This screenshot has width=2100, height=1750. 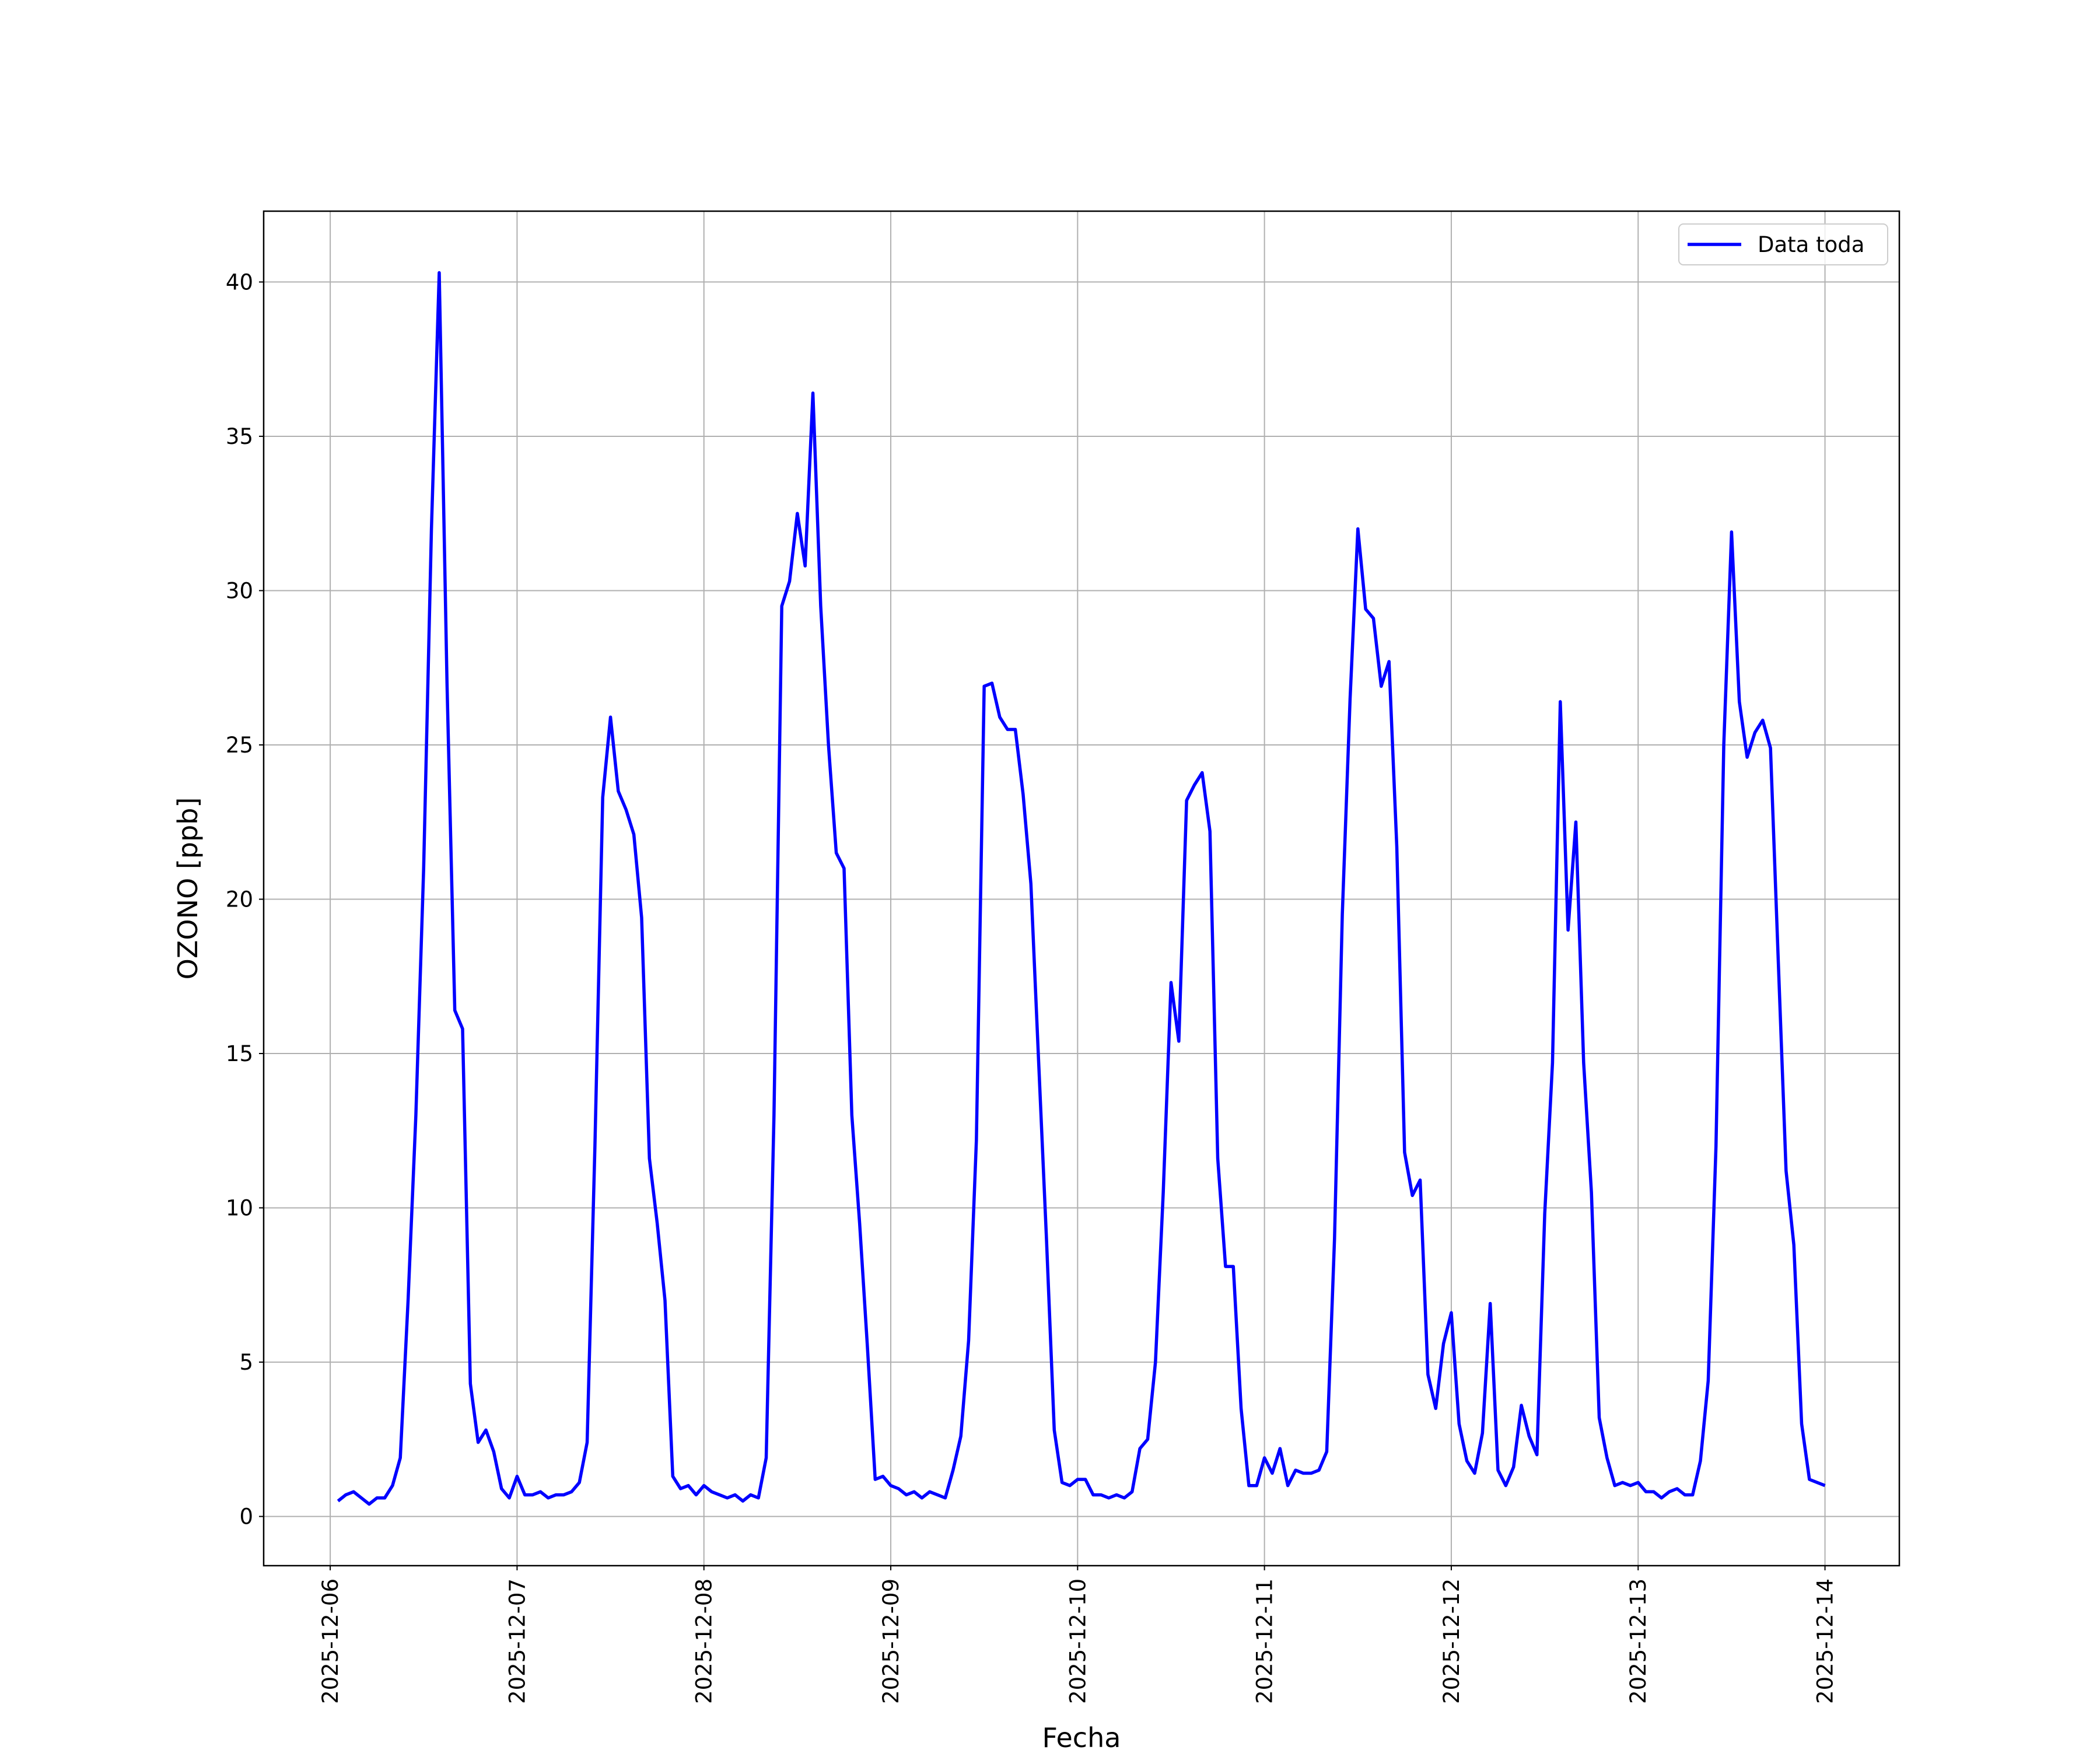 I want to click on y-tick-label: 15, so click(x=239, y=1053).